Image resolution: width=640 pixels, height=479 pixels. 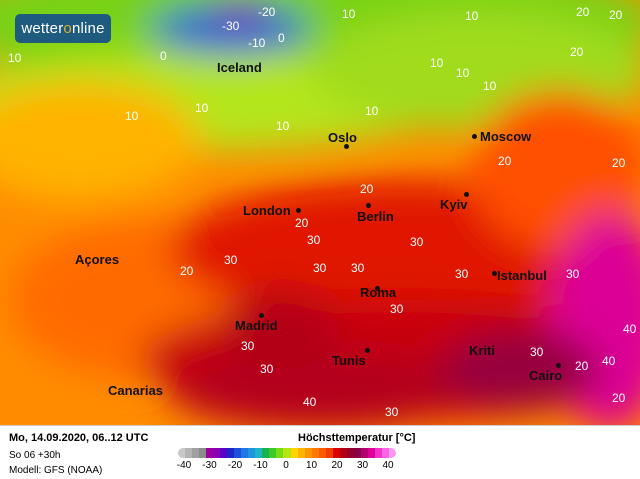 I want to click on wetteronline-logo: wetteronline, so click(x=63, y=28).